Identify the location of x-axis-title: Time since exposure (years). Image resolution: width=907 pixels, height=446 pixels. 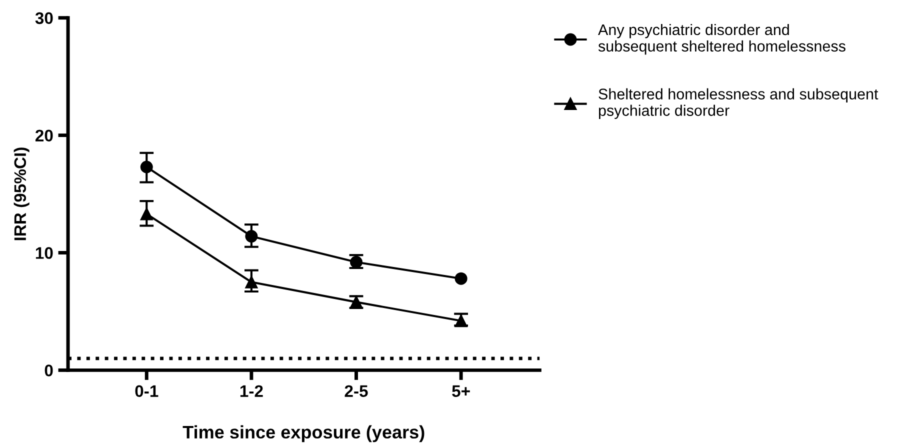
(303, 433).